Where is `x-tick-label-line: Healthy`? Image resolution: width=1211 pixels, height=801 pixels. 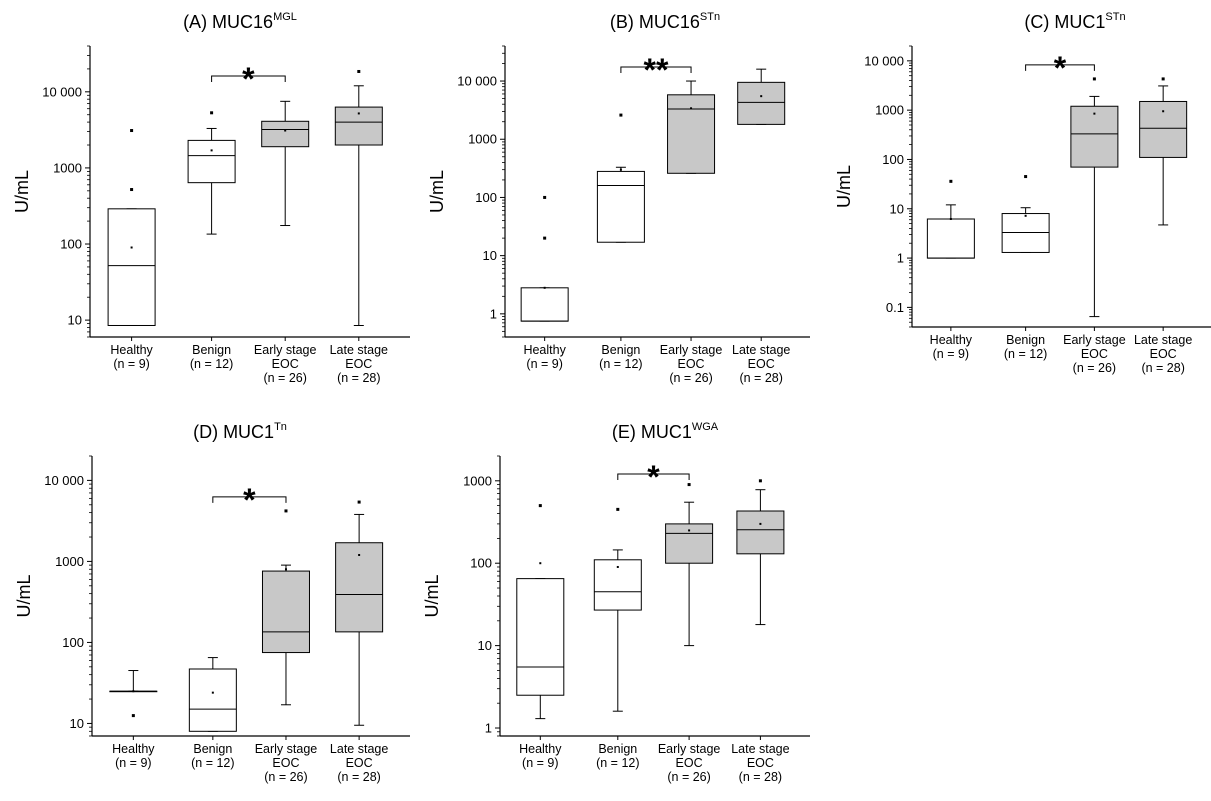 x-tick-label-line: Healthy is located at coordinates (540, 749).